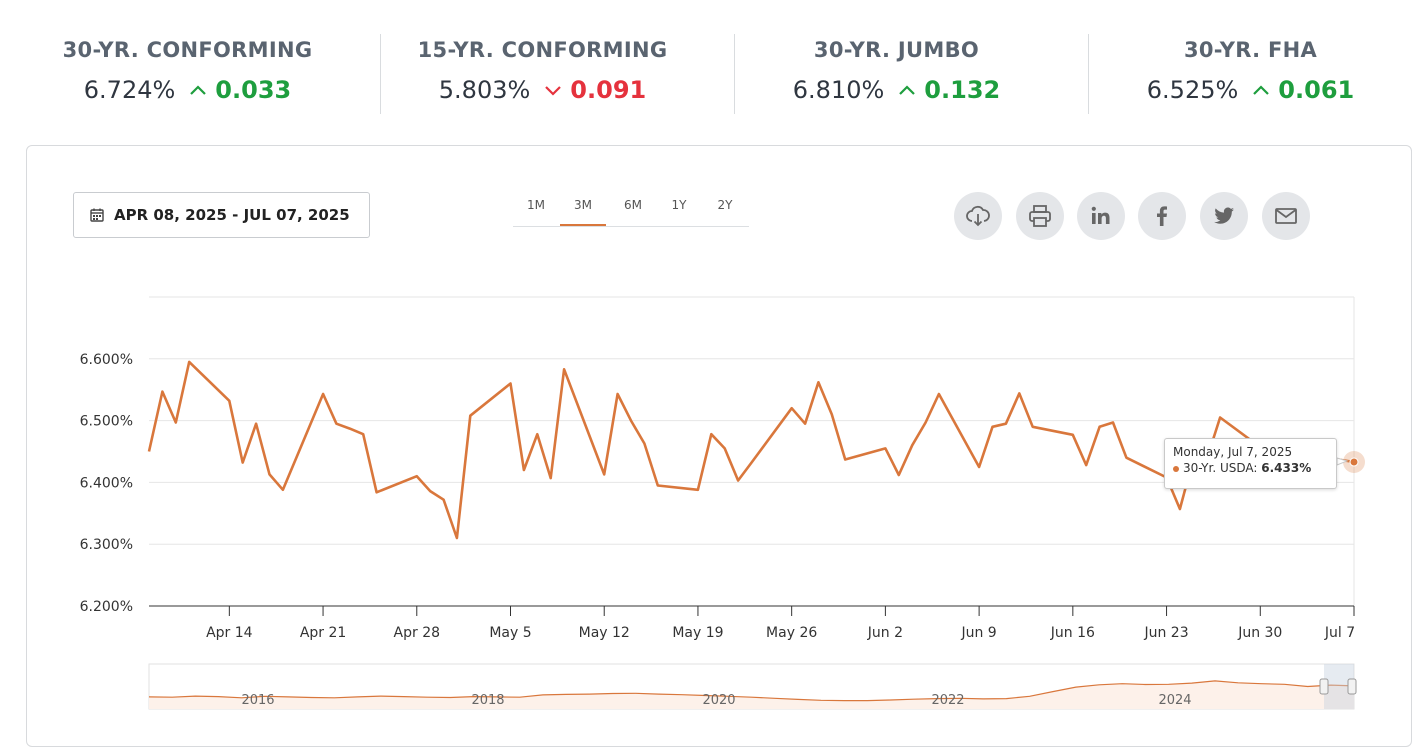  Describe the element at coordinates (484, 90) in the screenshot. I see `rate-value: 5.803%` at that location.